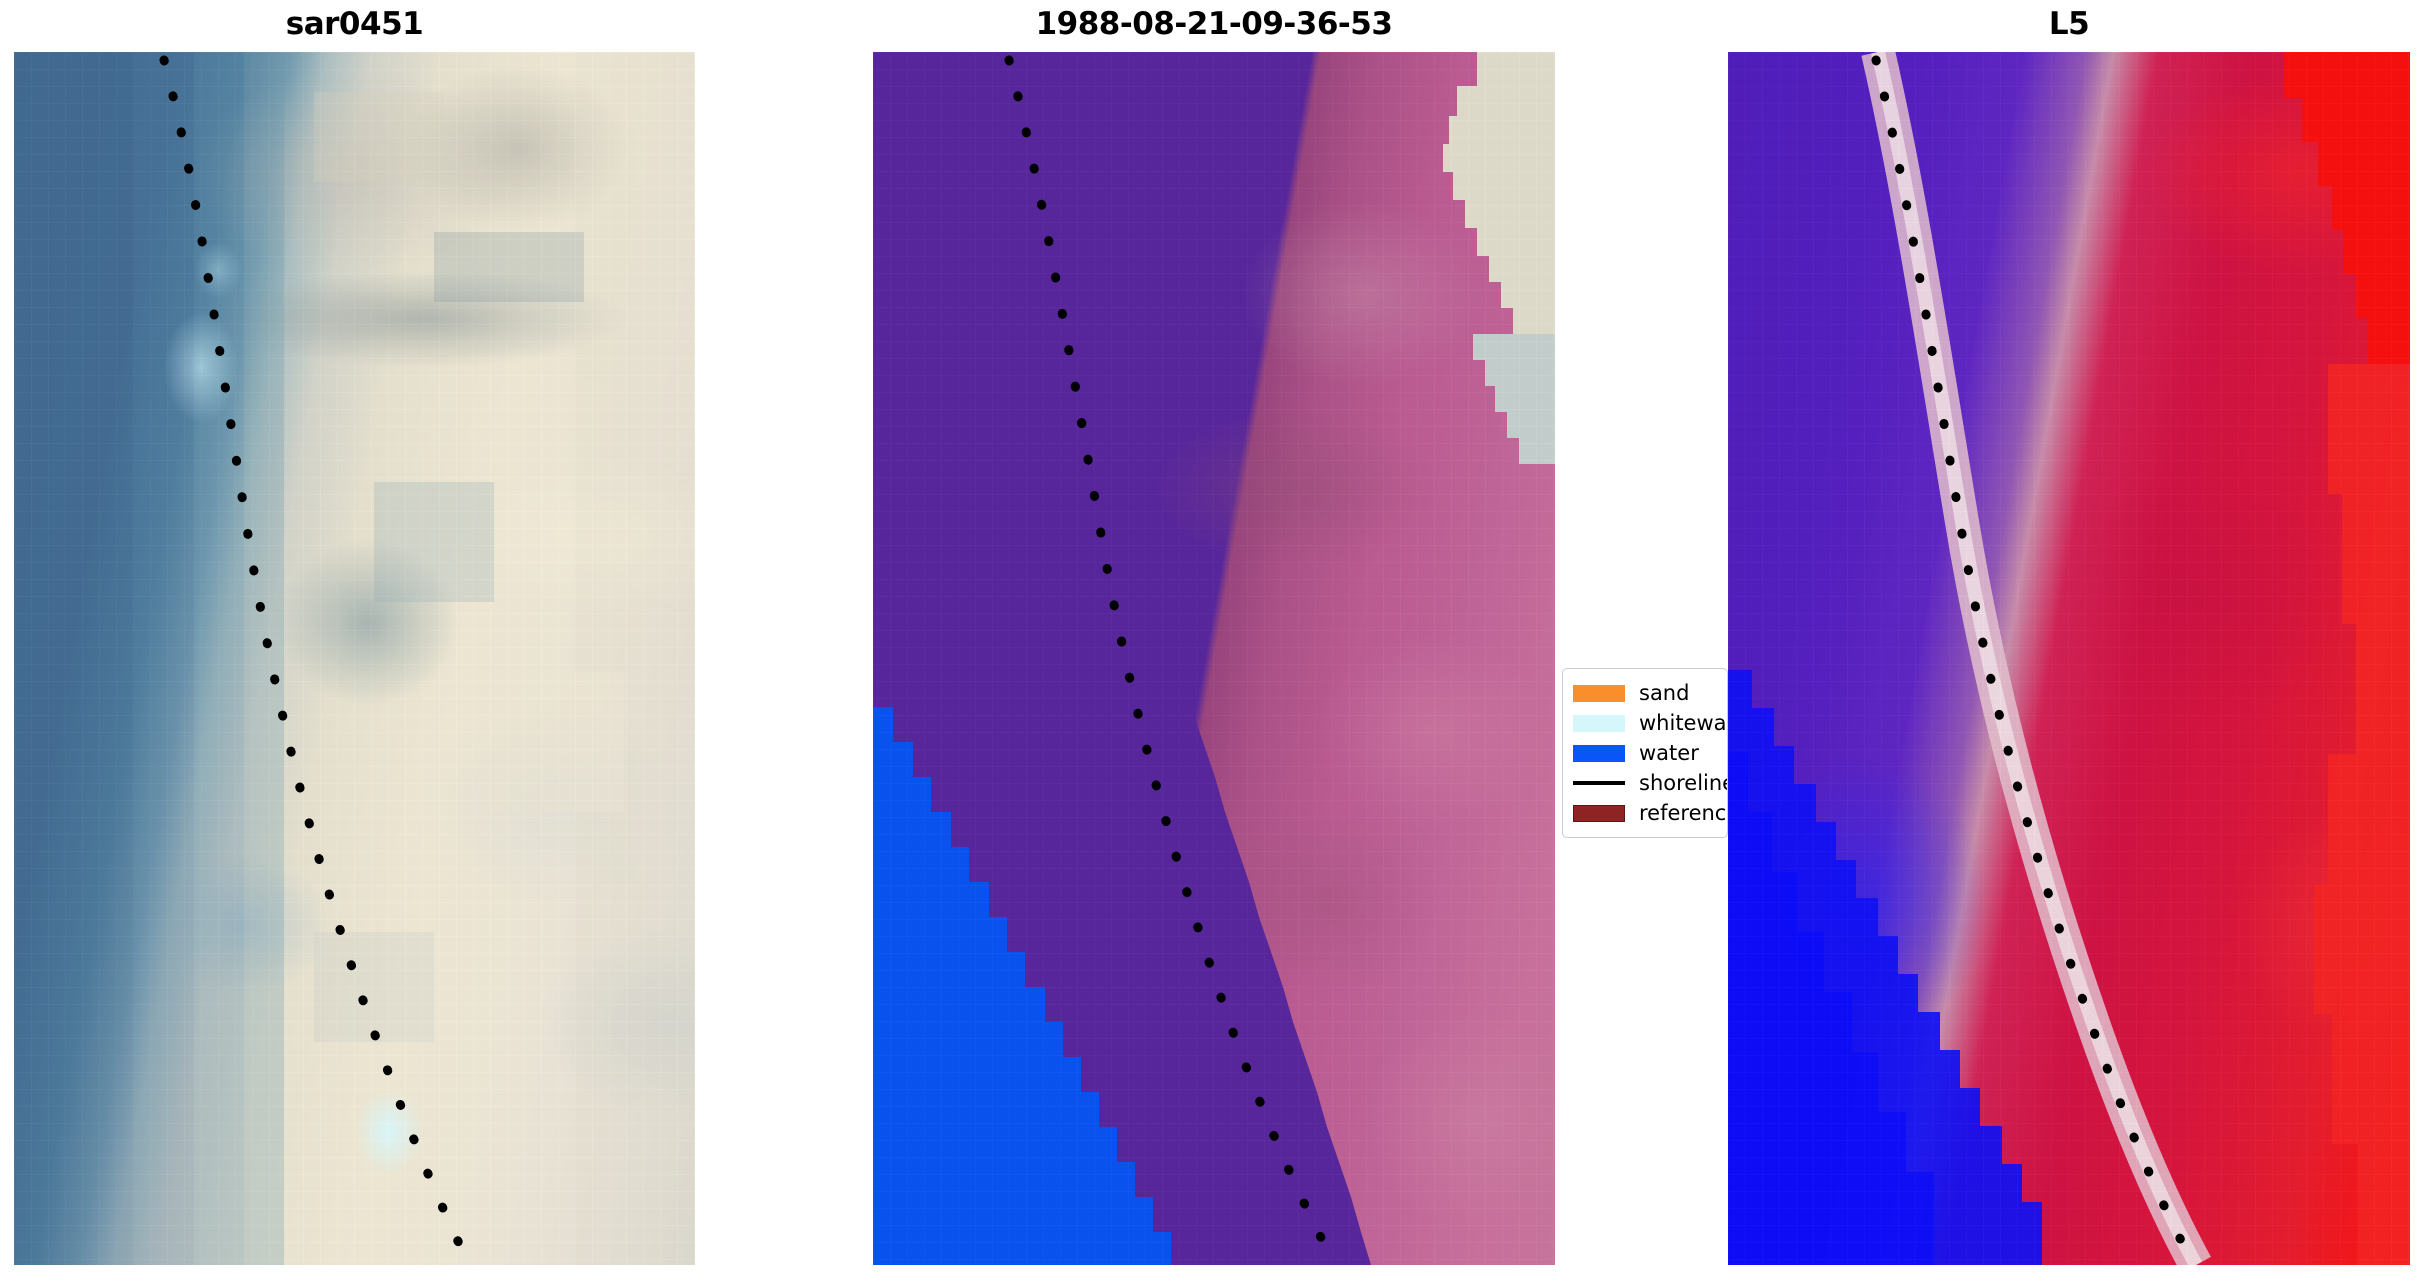 This screenshot has width=2424, height=1283. Describe the element at coordinates (2069, 24) in the screenshot. I see `panel-satellite-title: L5` at that location.